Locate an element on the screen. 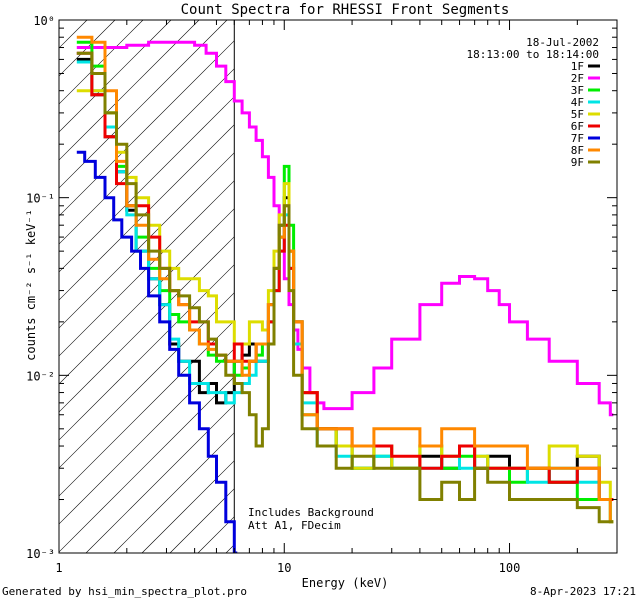 The height and width of the screenshot is (600, 640). time-range-label: 18:13:00 to 18:14:00 is located at coordinates (533, 54).